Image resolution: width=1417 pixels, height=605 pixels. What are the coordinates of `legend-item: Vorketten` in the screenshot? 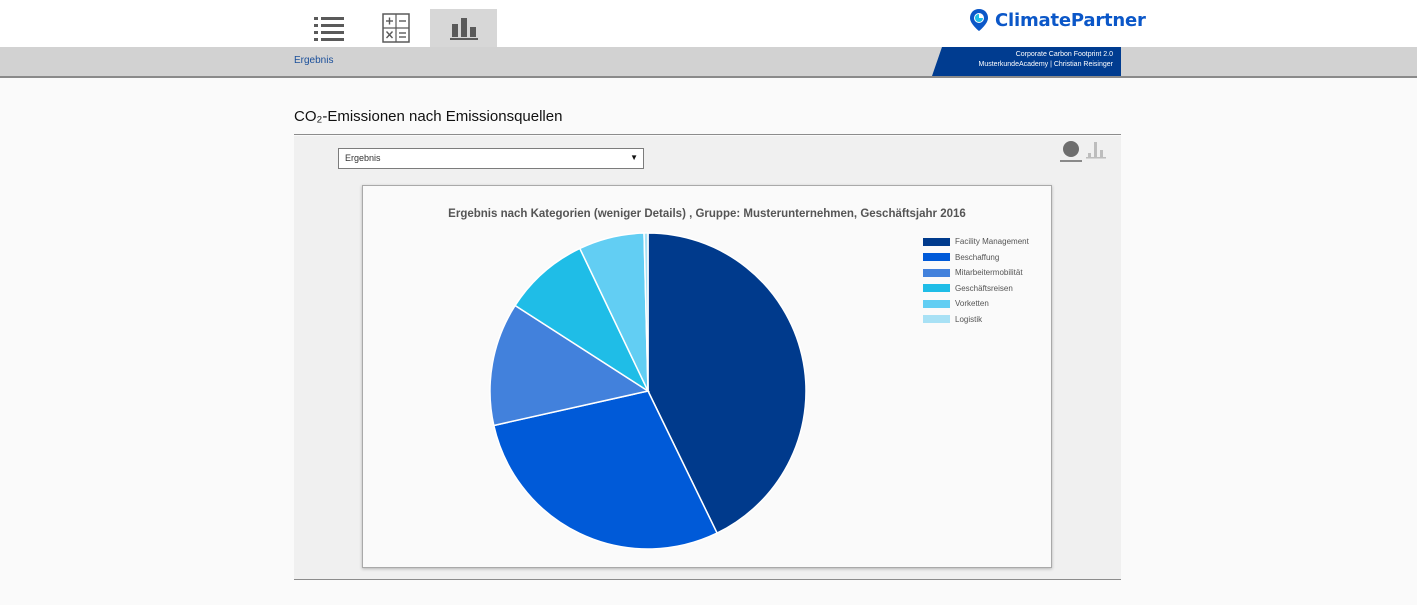 It's located at (976, 304).